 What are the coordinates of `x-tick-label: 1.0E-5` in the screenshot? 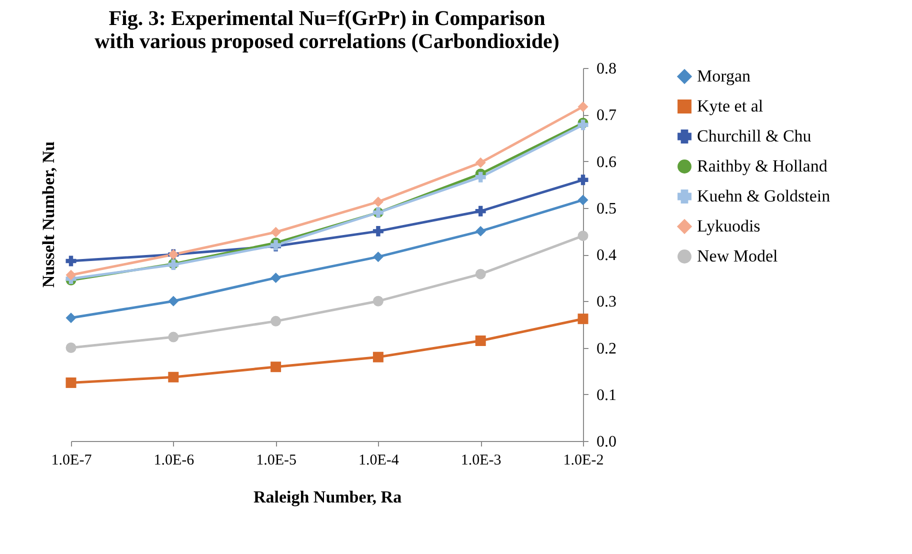 It's located at (276, 460).